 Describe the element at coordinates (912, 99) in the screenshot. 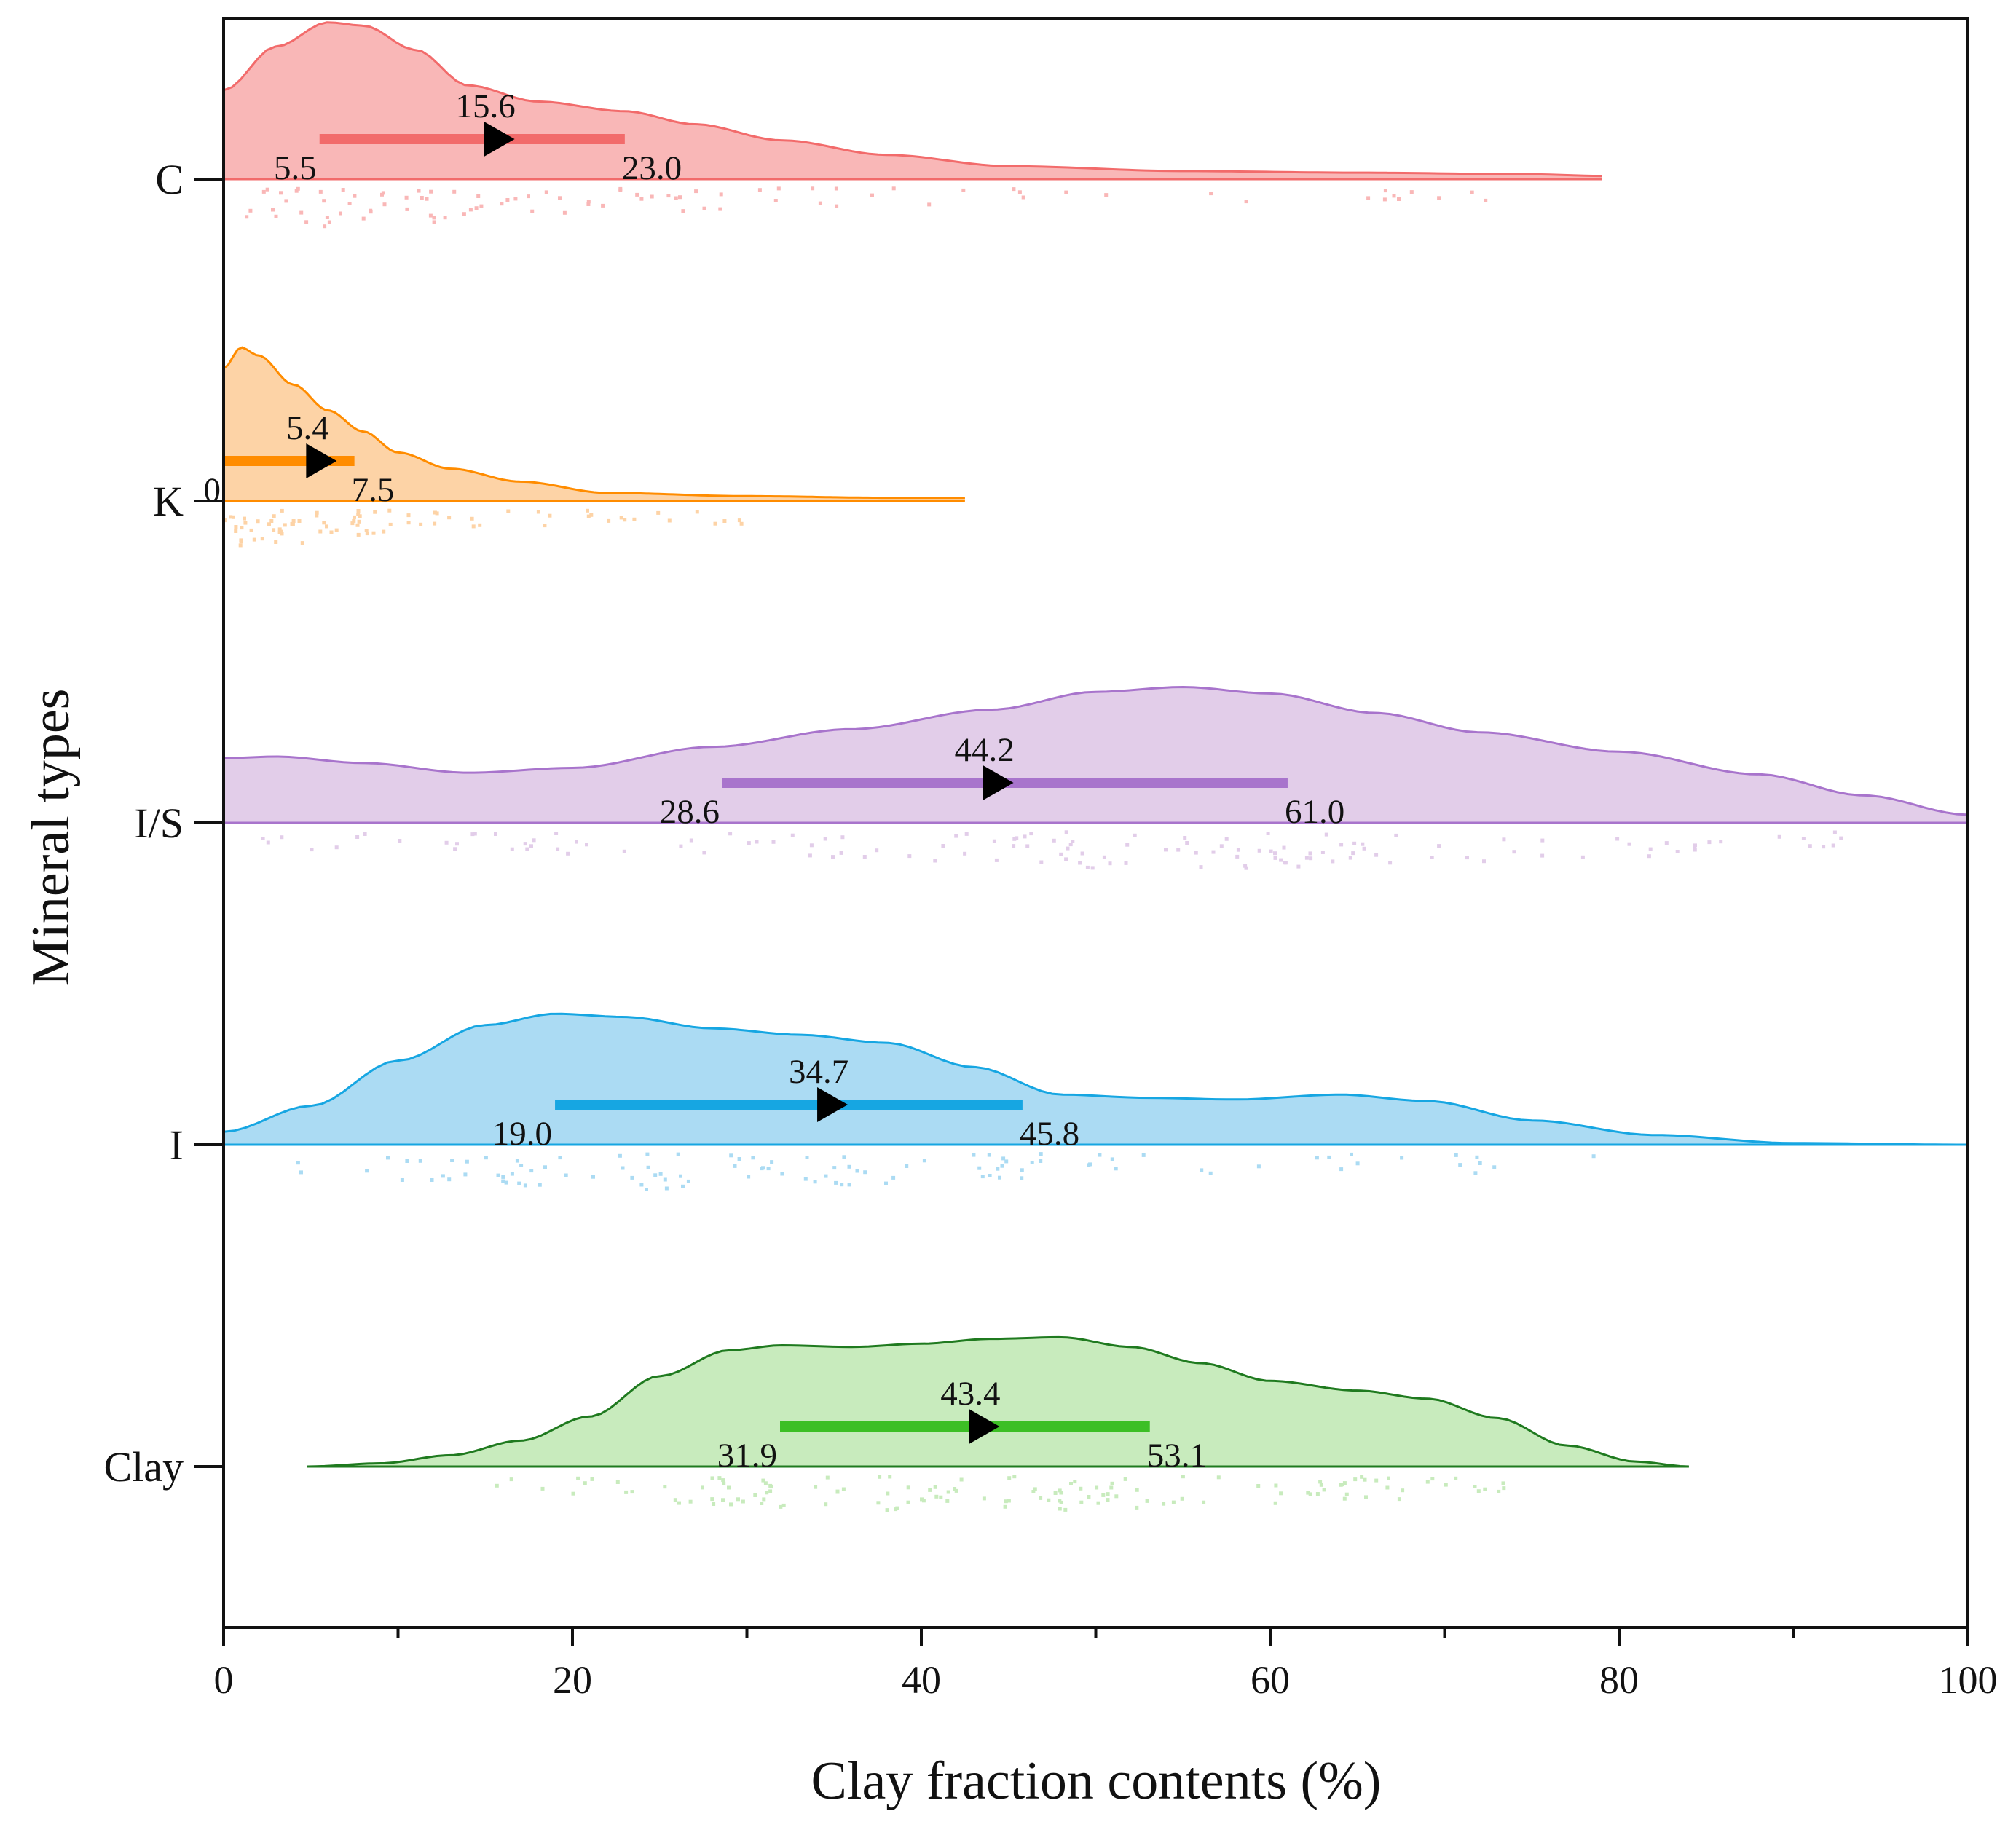

I see `density-outline-c` at that location.